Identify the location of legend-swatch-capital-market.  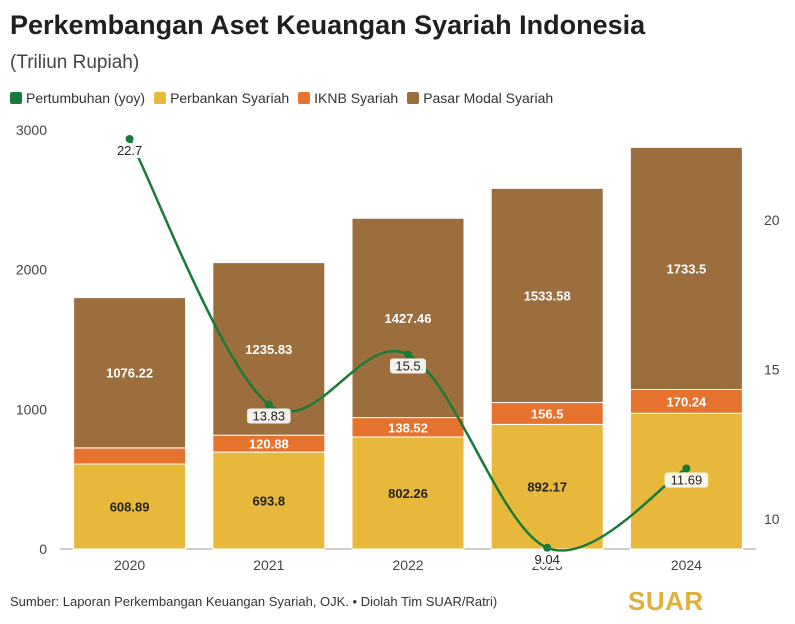
(413, 98).